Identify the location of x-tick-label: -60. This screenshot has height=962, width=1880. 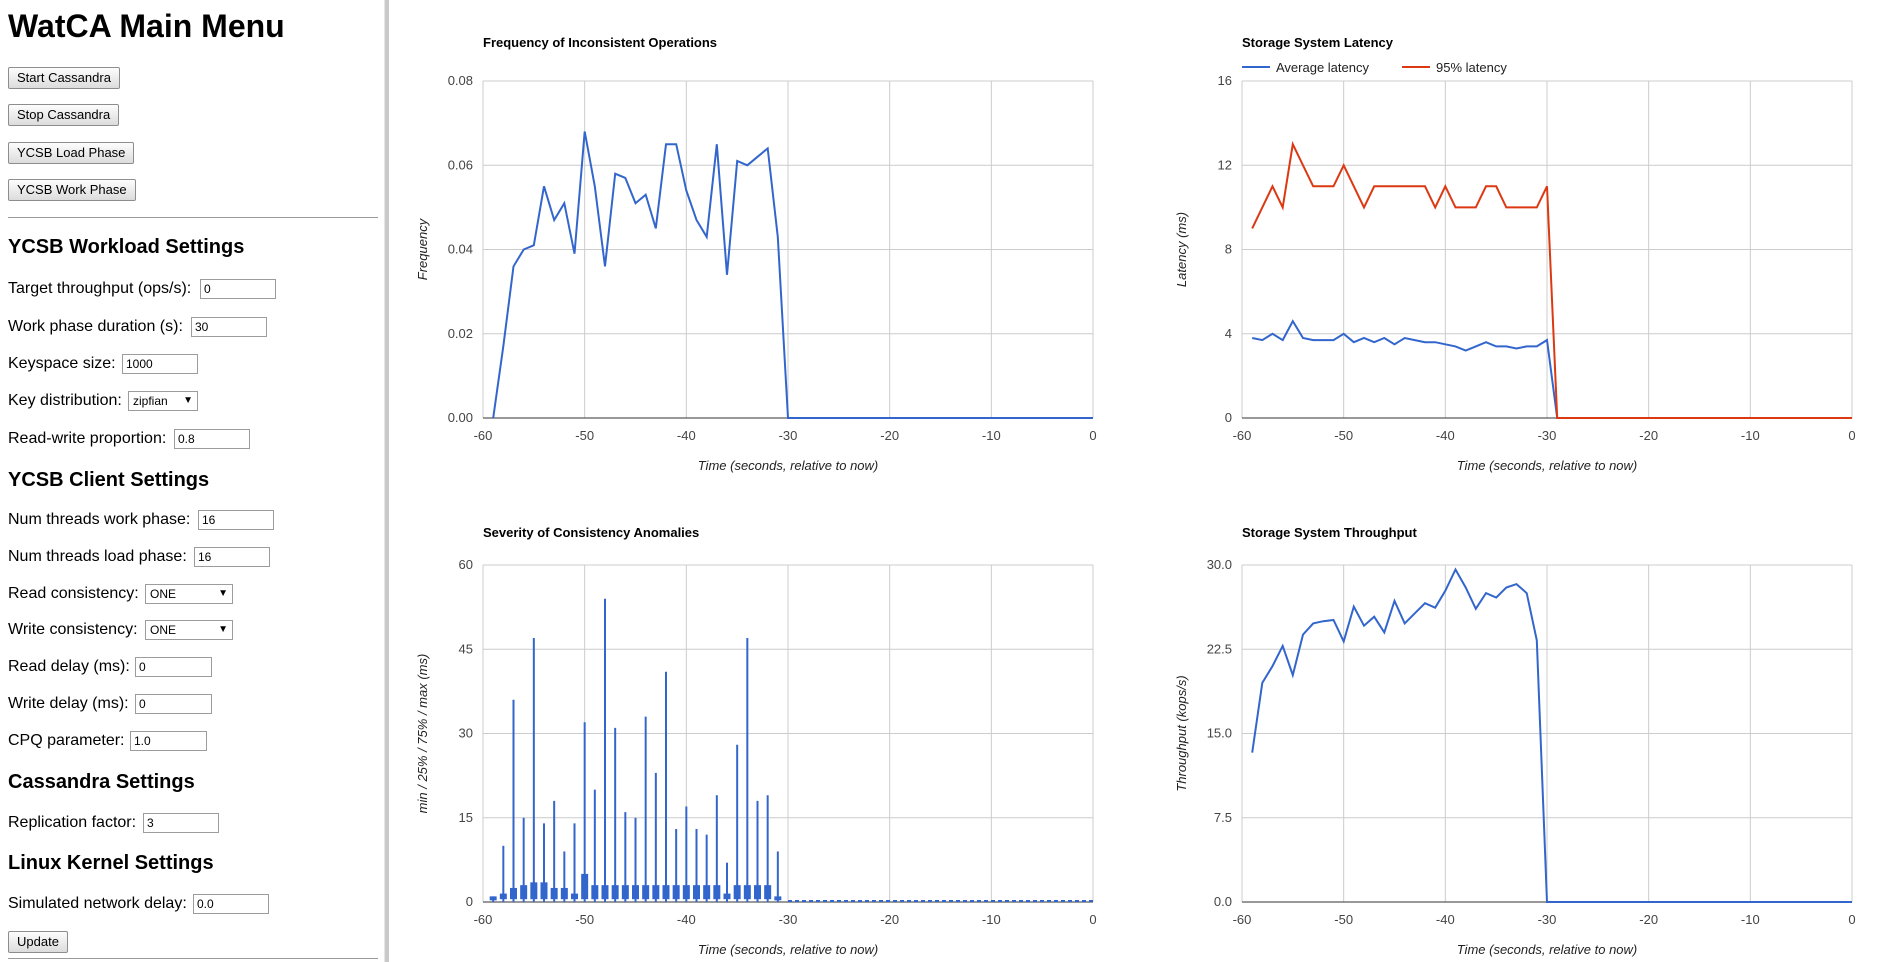
(483, 435).